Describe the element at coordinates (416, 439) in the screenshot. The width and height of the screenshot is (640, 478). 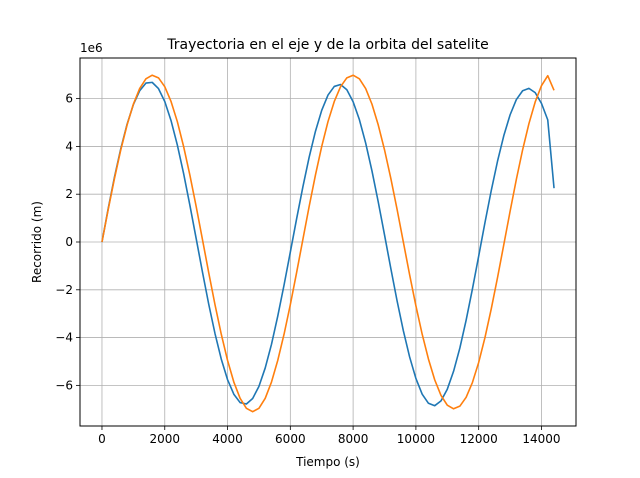
I see `x-tick-label: 10000` at that location.